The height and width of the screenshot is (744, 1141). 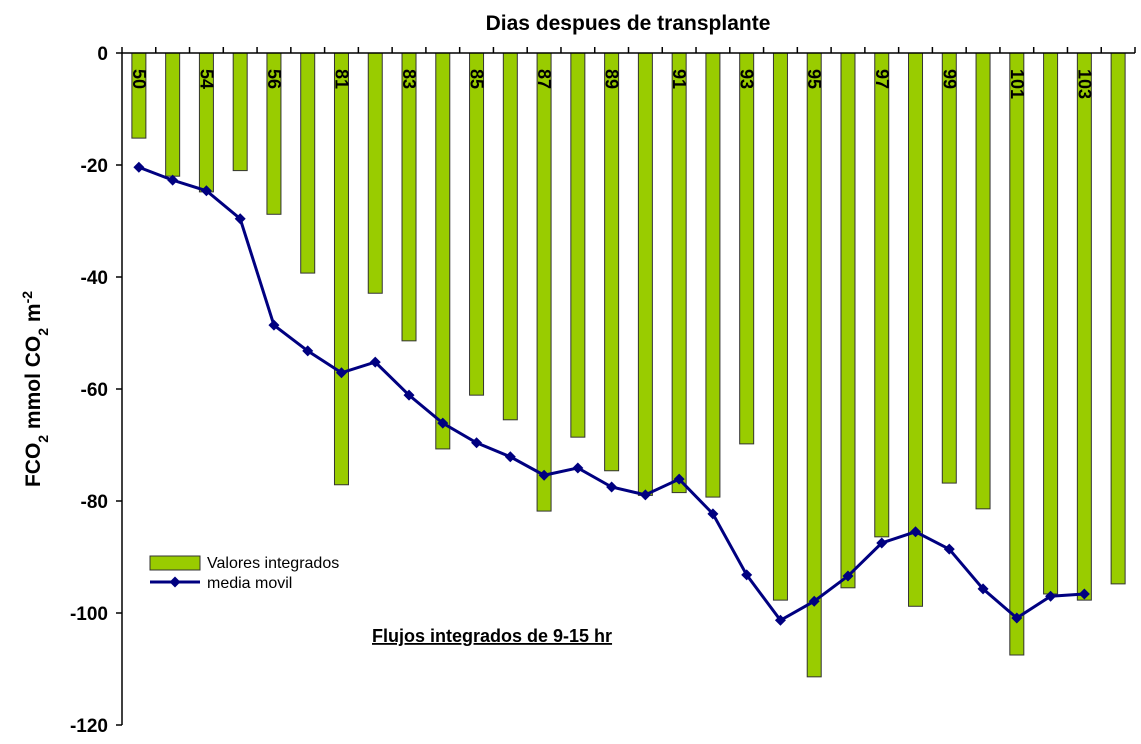 I want to click on legend-marker, so click(x=175, y=582).